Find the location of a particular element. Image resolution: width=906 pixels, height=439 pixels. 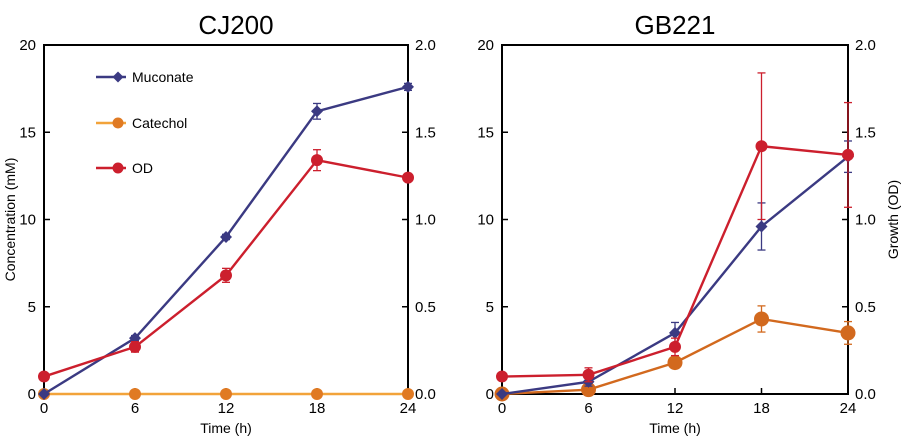

chart-title: CJ200 is located at coordinates (235, 25).